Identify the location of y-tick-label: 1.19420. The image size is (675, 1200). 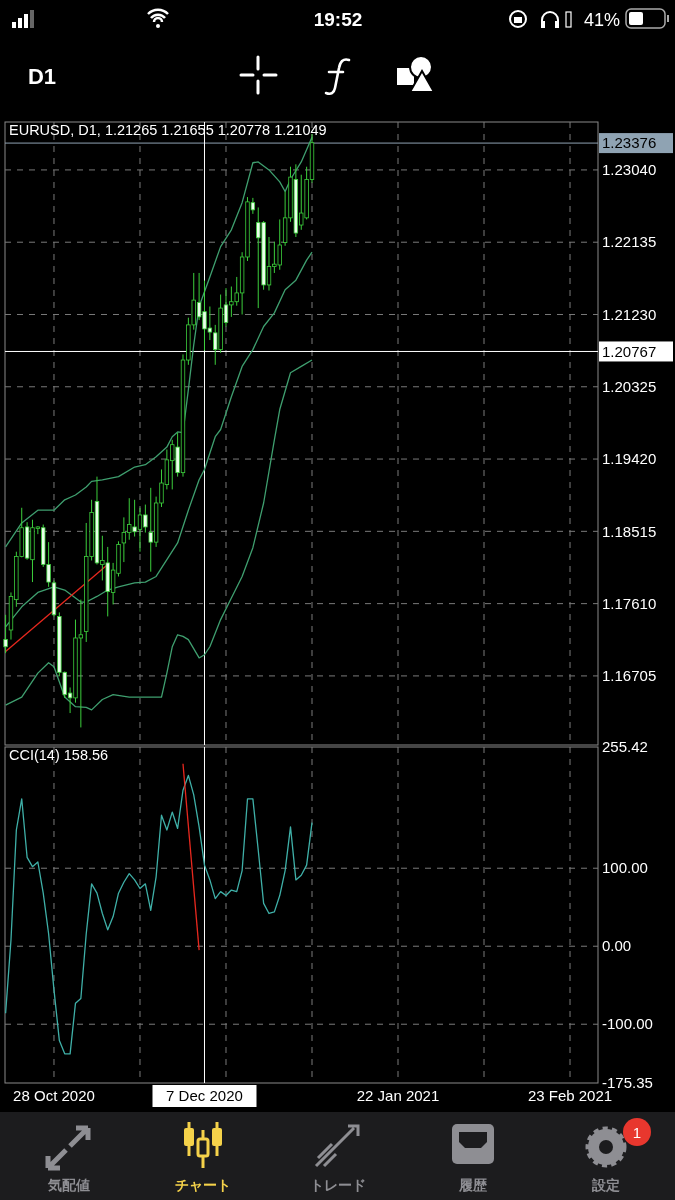
(629, 459).